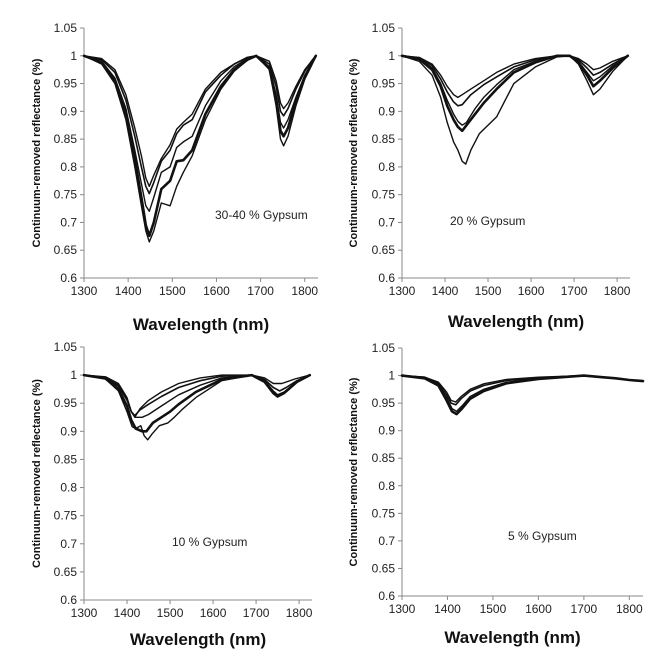 Image resolution: width=662 pixels, height=650 pixels. Describe the element at coordinates (209, 542) in the screenshot. I see `gypsum-annotation: 10 % Gypsum` at that location.